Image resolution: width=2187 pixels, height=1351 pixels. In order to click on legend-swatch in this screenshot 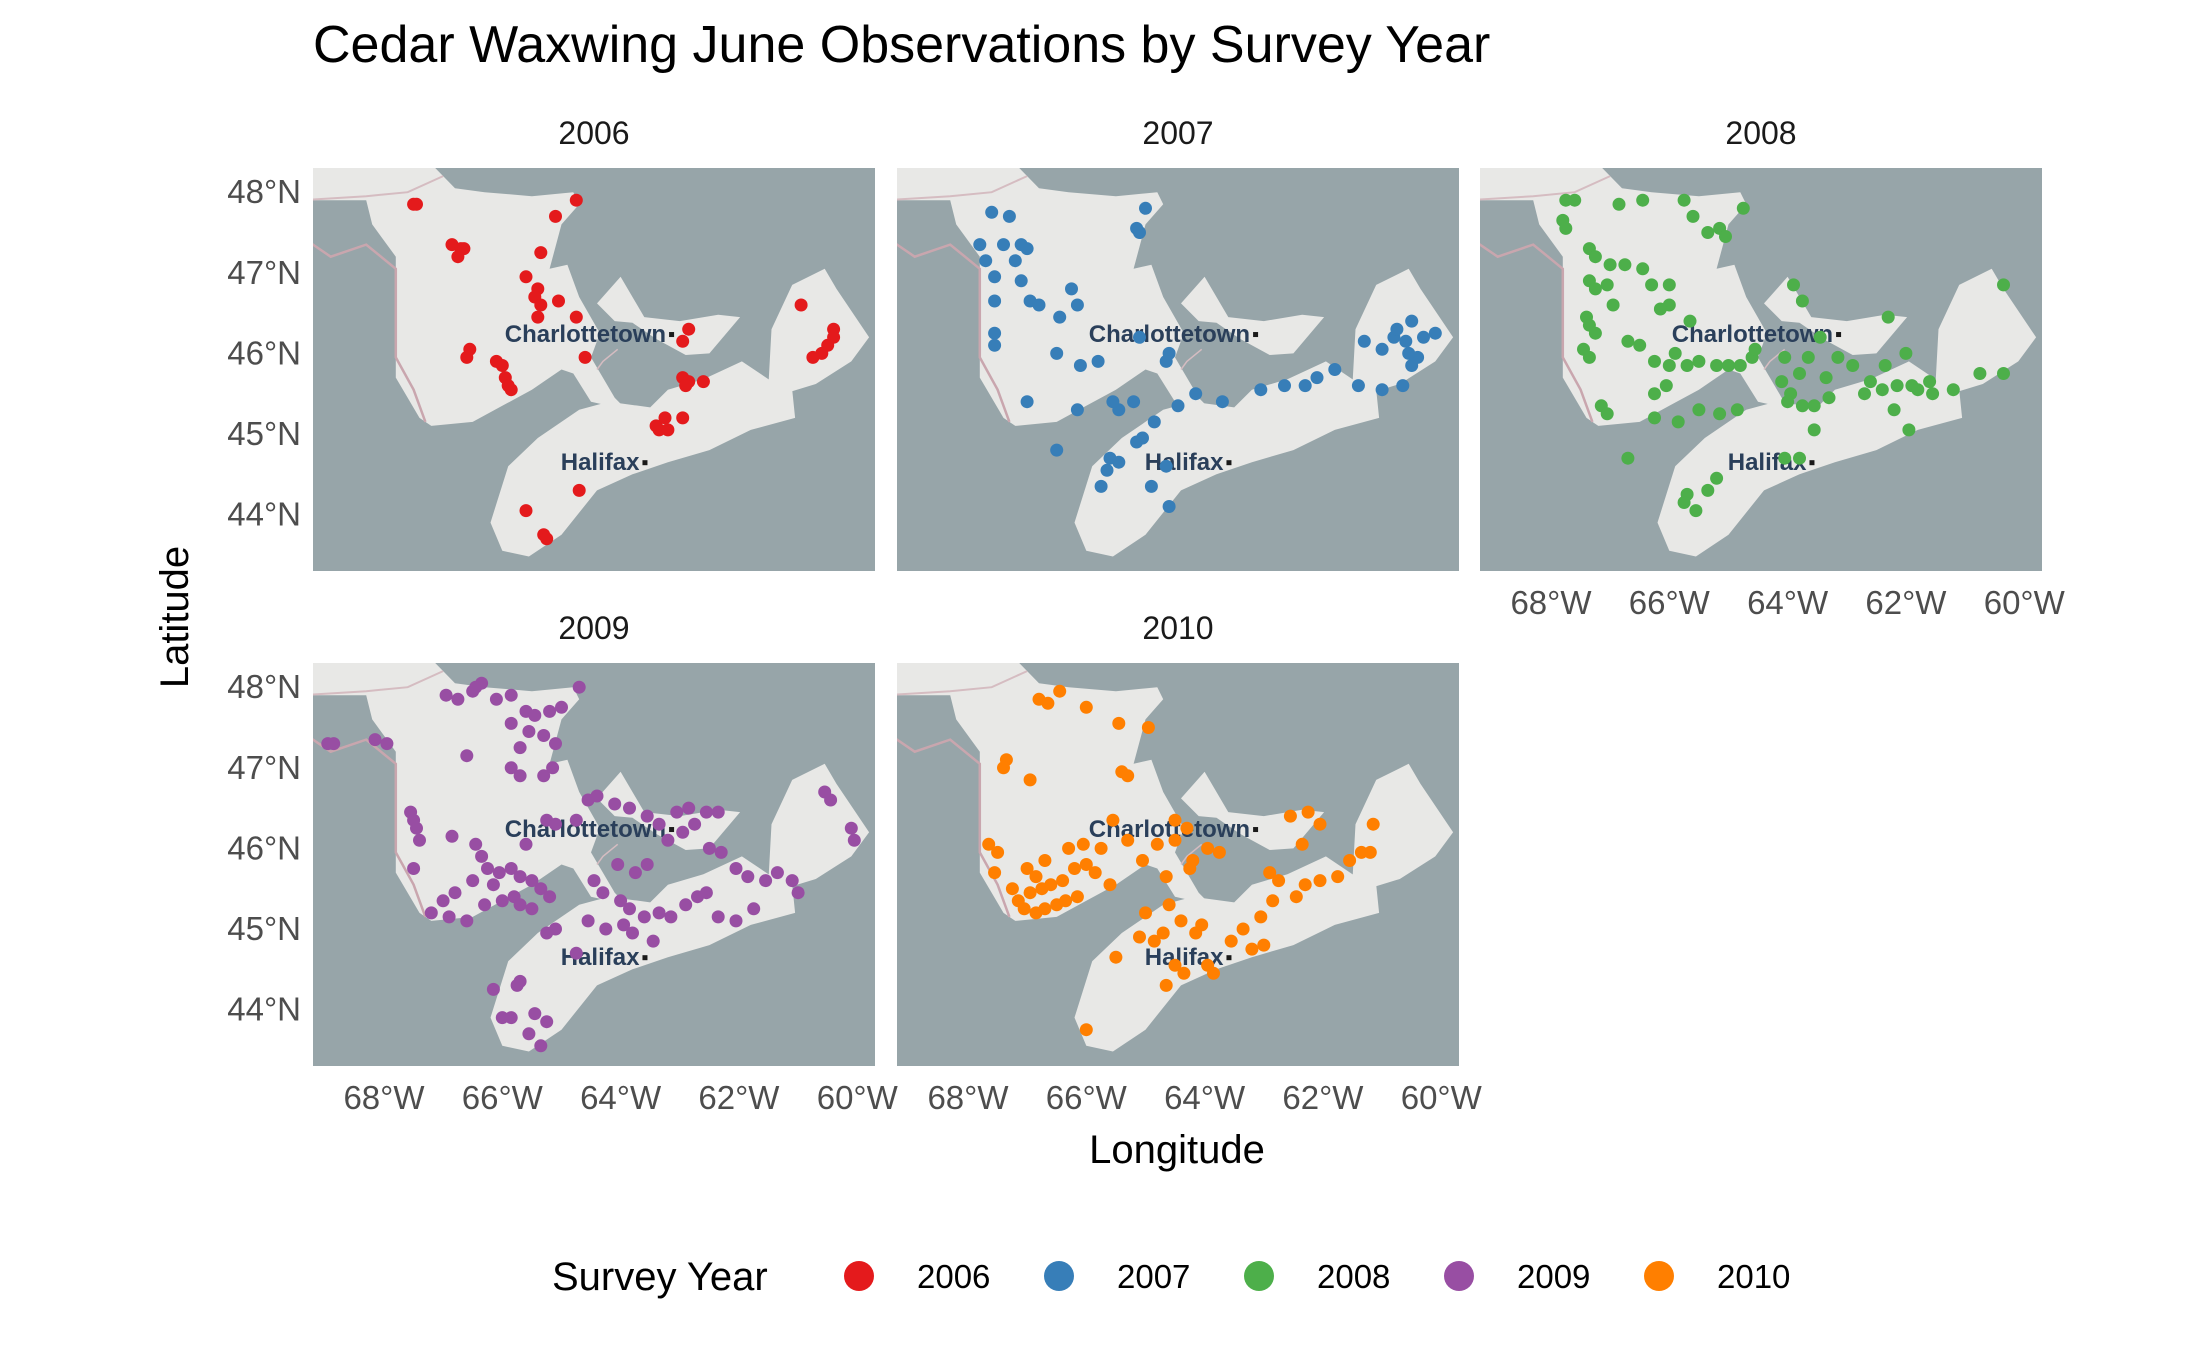, I will do `click(1459, 1276)`.